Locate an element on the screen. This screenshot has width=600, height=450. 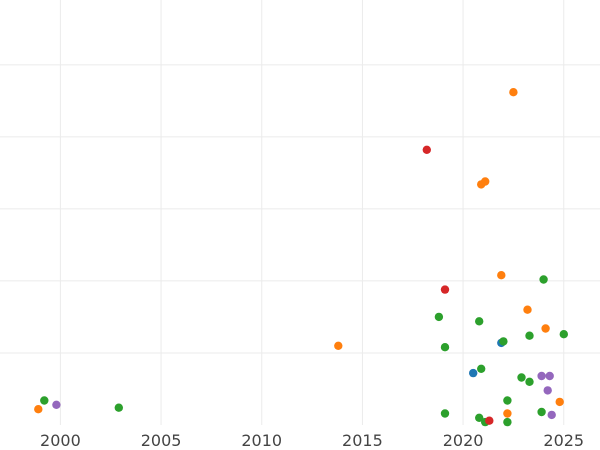
x-tick-label: 2025 is located at coordinates (563, 440).